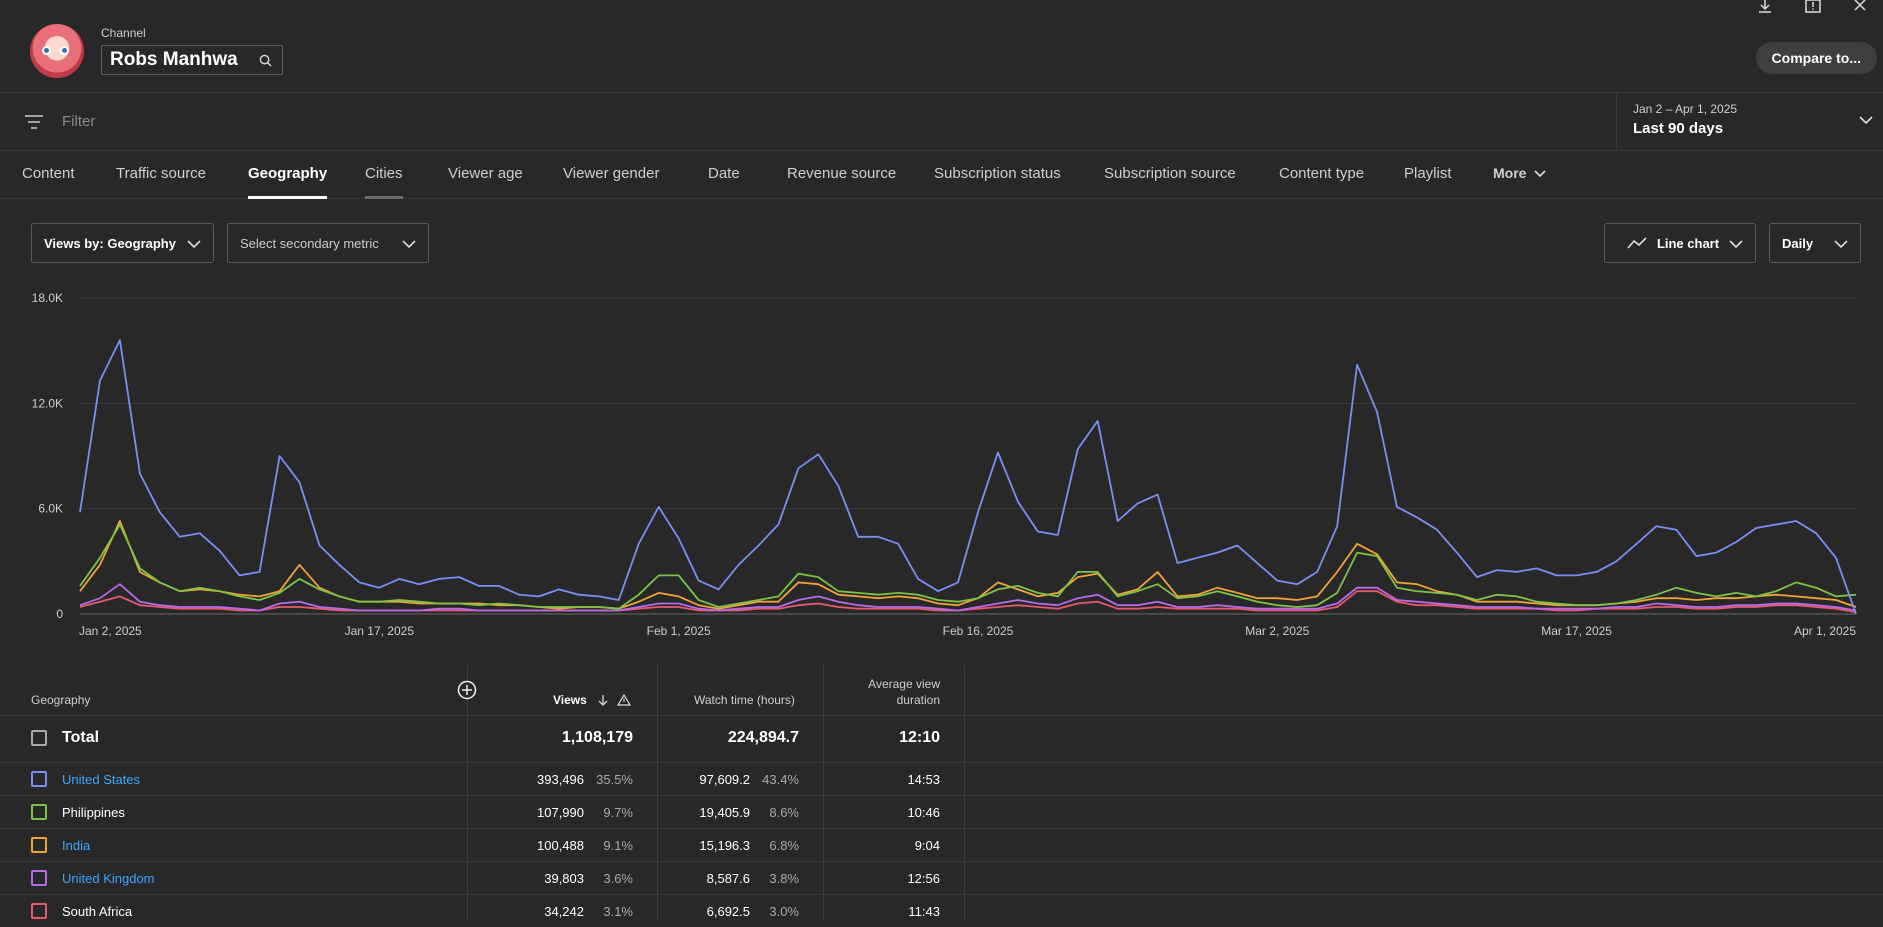 This screenshot has height=927, width=1883. Describe the element at coordinates (784, 878) in the screenshot. I see `watch-time-percent: 3.8%` at that location.